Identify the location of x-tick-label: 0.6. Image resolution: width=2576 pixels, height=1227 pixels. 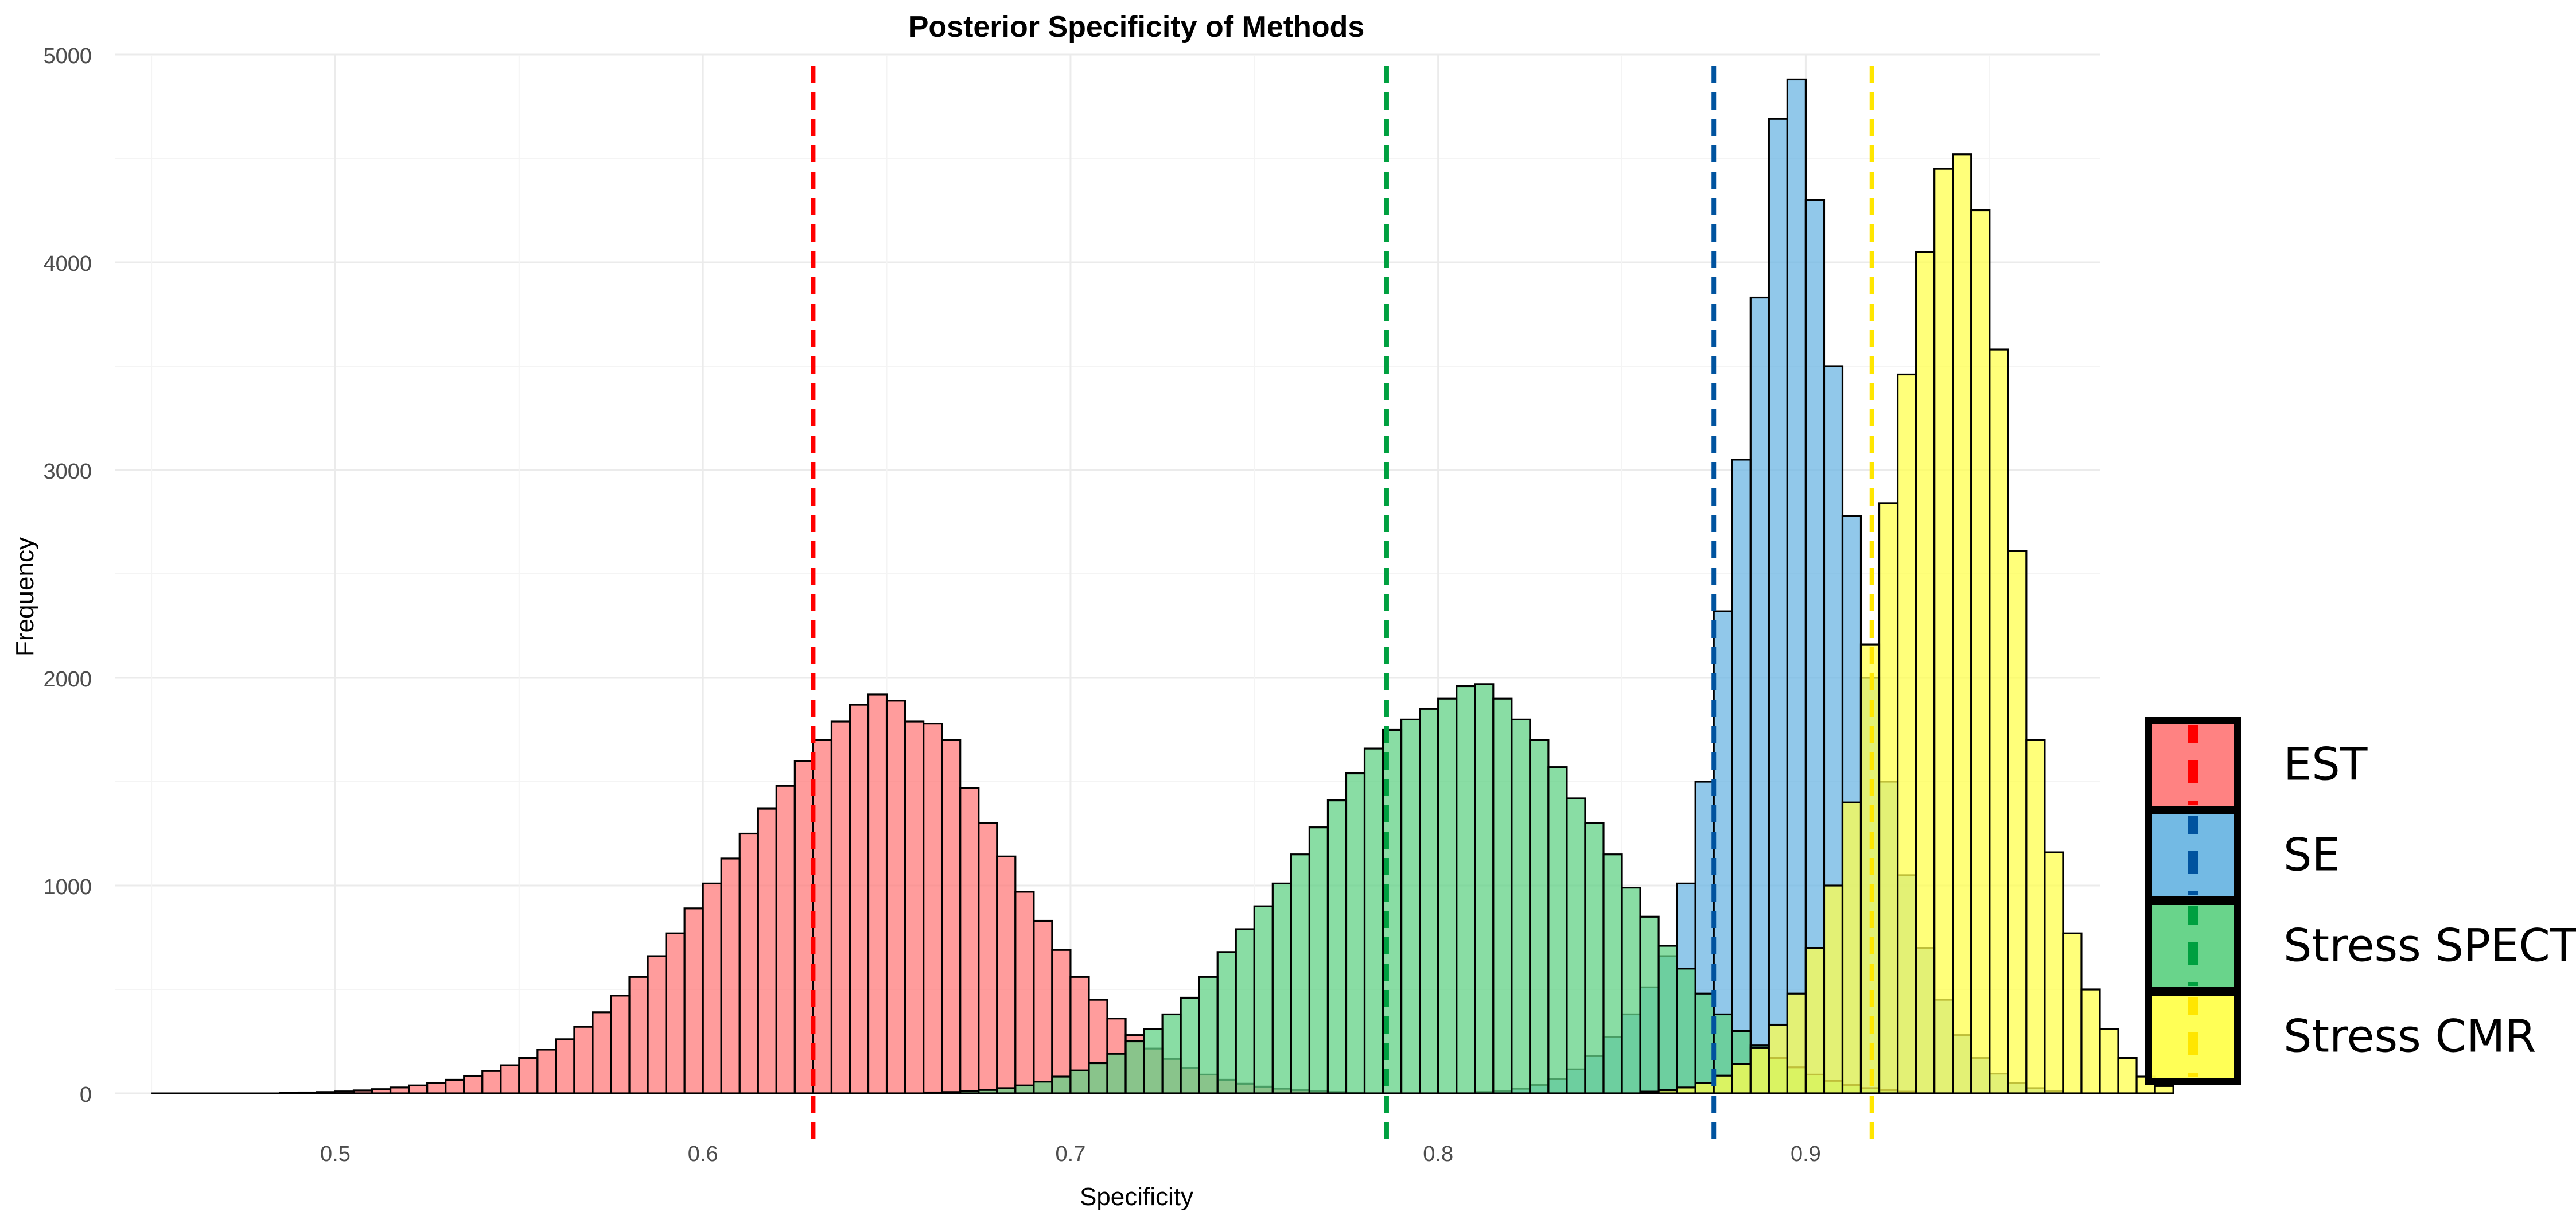
(703, 1154).